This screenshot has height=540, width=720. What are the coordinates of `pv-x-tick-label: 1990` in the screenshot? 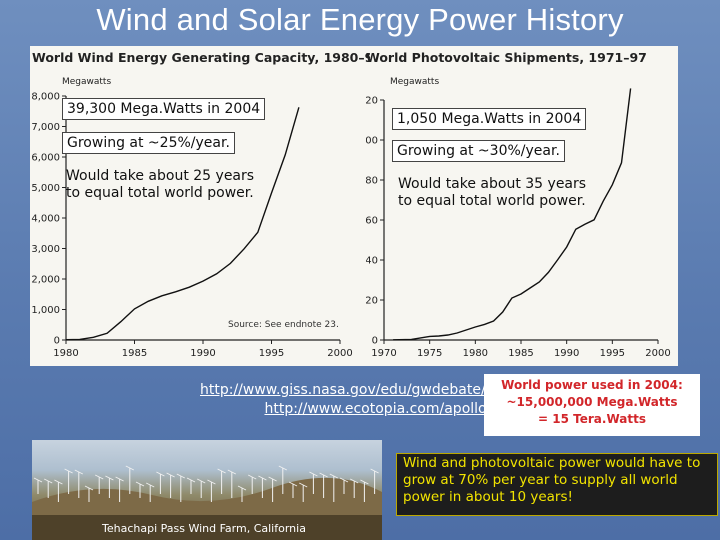 It's located at (566, 353).